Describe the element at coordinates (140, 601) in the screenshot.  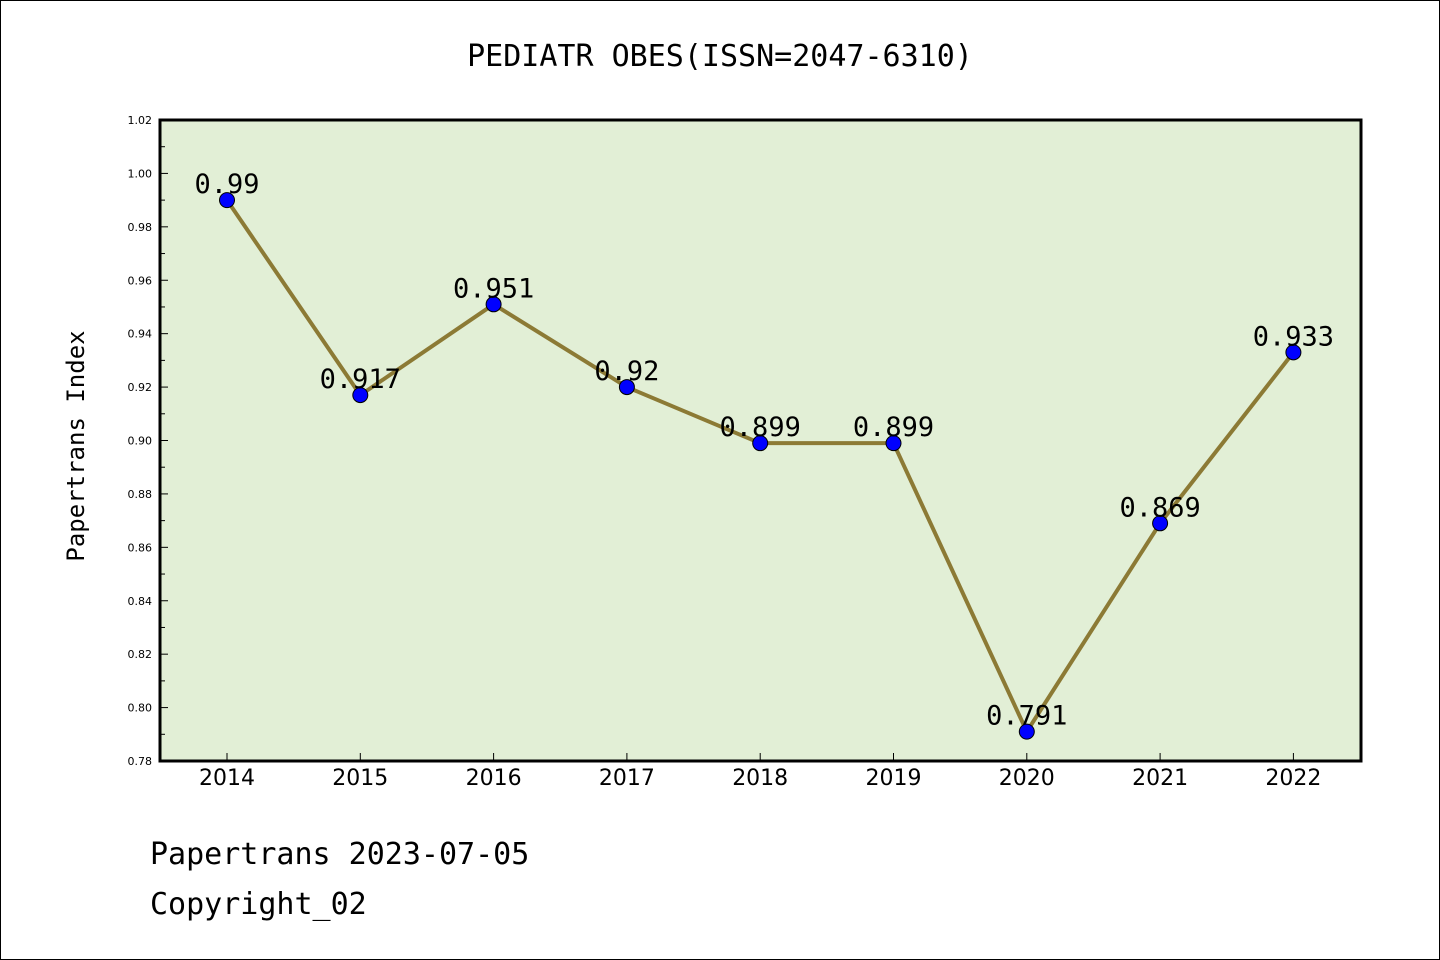
I see `y-tick-label: 0.84` at that location.